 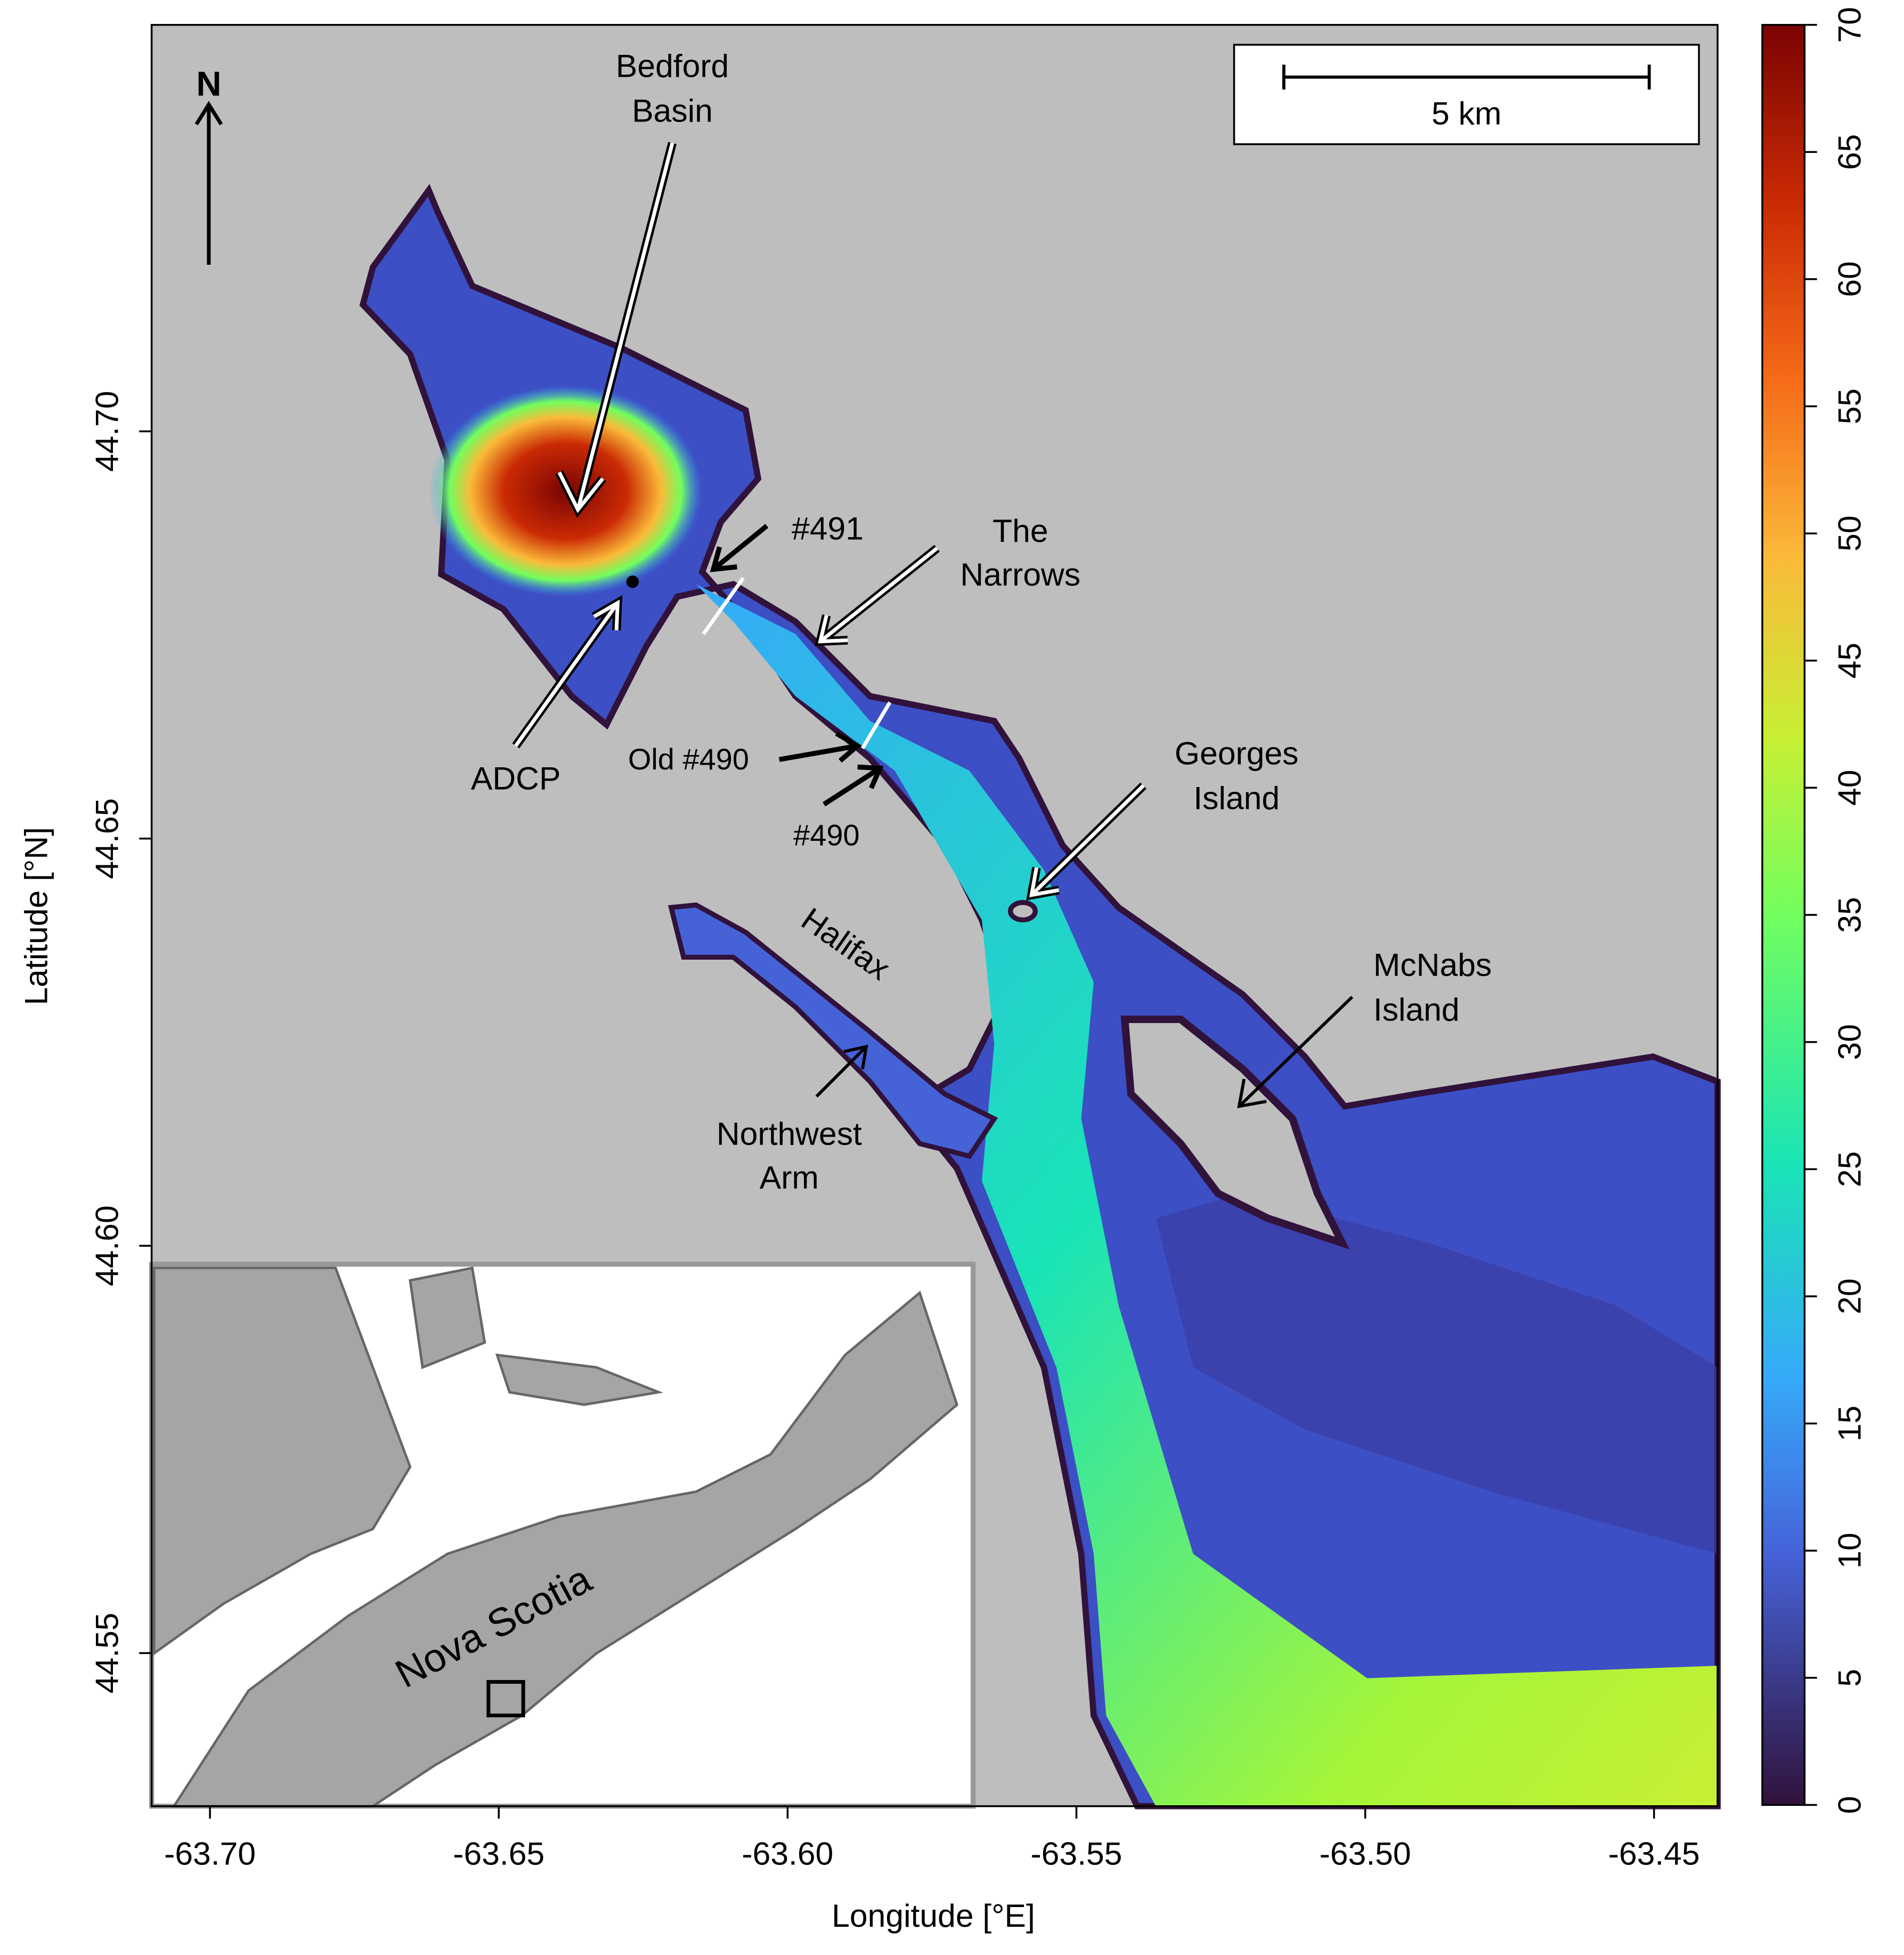 I want to click on y-axis-label: Latitude [°N], so click(x=36, y=916).